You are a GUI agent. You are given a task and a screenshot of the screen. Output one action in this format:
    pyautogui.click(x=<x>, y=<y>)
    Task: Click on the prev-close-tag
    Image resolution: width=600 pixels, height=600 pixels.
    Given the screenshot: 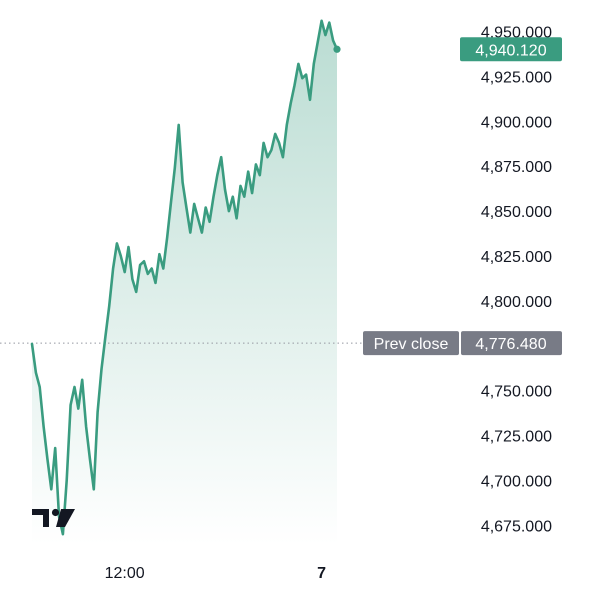 What is the action you would take?
    pyautogui.click(x=411, y=343)
    